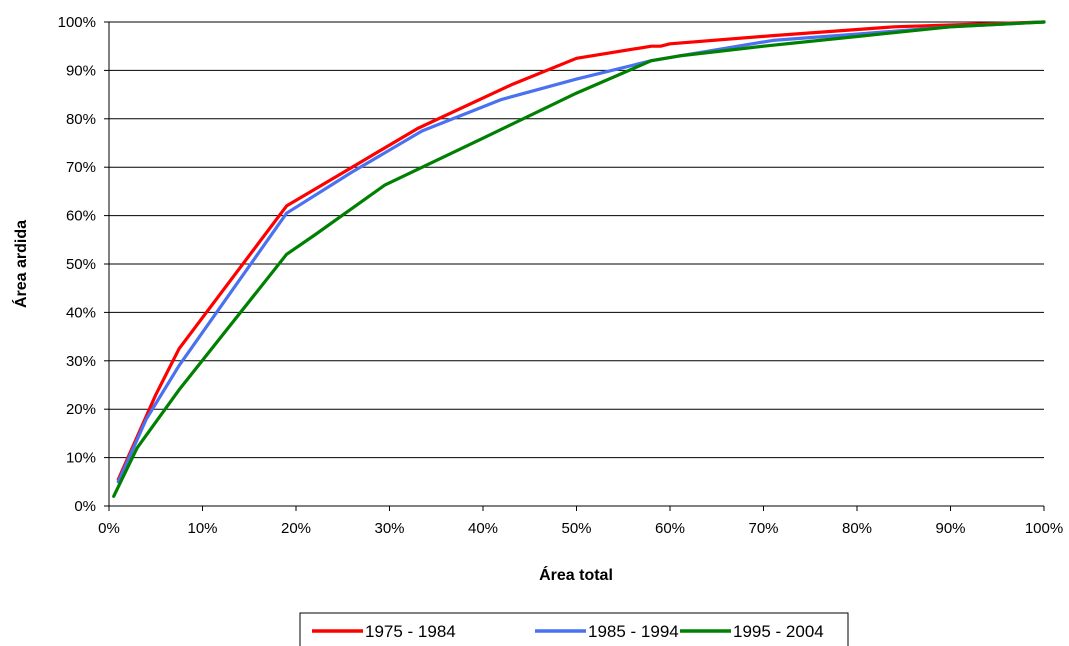 Image resolution: width=1069 pixels, height=646 pixels. I want to click on x-tick-label: 80%, so click(857, 528).